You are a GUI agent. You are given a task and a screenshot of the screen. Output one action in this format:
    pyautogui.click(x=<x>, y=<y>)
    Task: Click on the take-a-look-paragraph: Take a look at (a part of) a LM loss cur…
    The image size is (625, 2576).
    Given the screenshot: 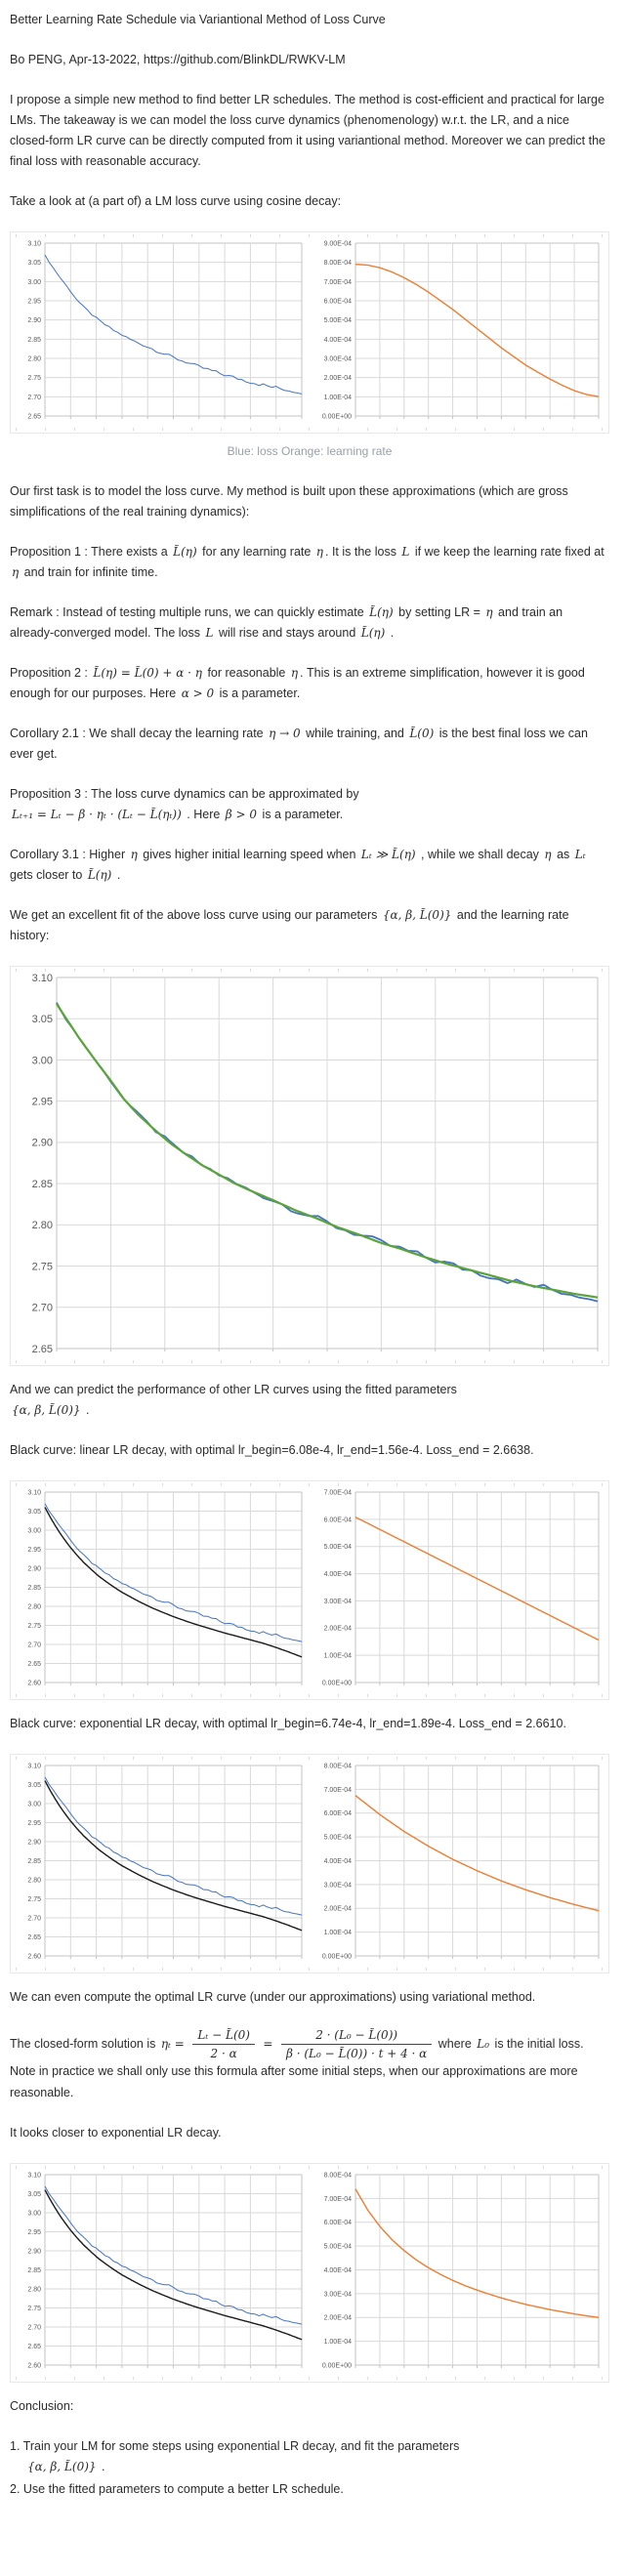 What is the action you would take?
    pyautogui.click(x=176, y=201)
    